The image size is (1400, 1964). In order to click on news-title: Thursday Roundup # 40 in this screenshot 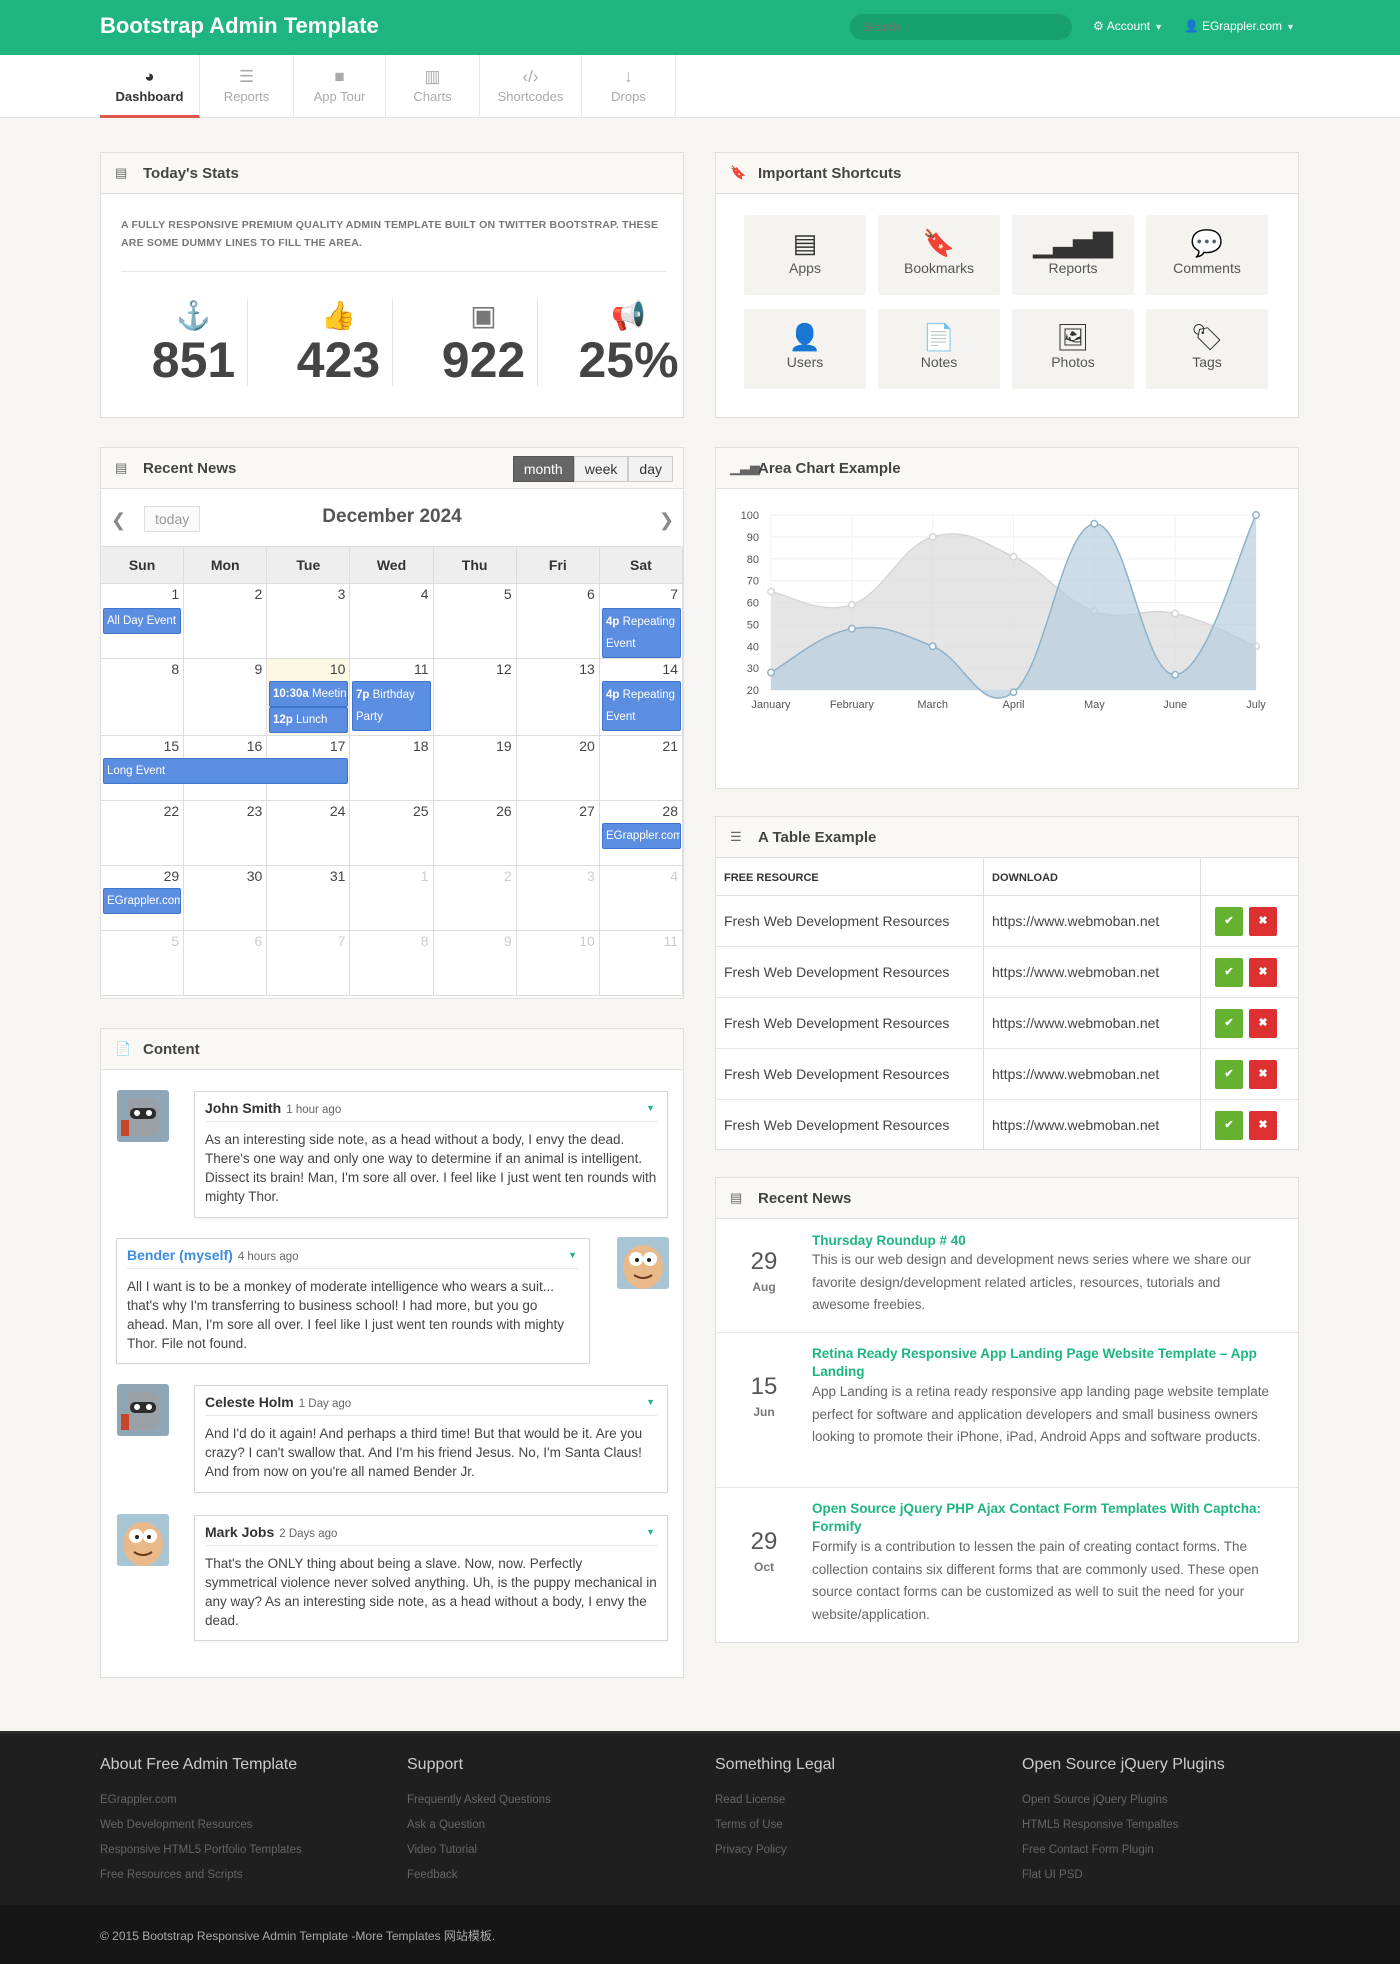, I will do `click(889, 1240)`.